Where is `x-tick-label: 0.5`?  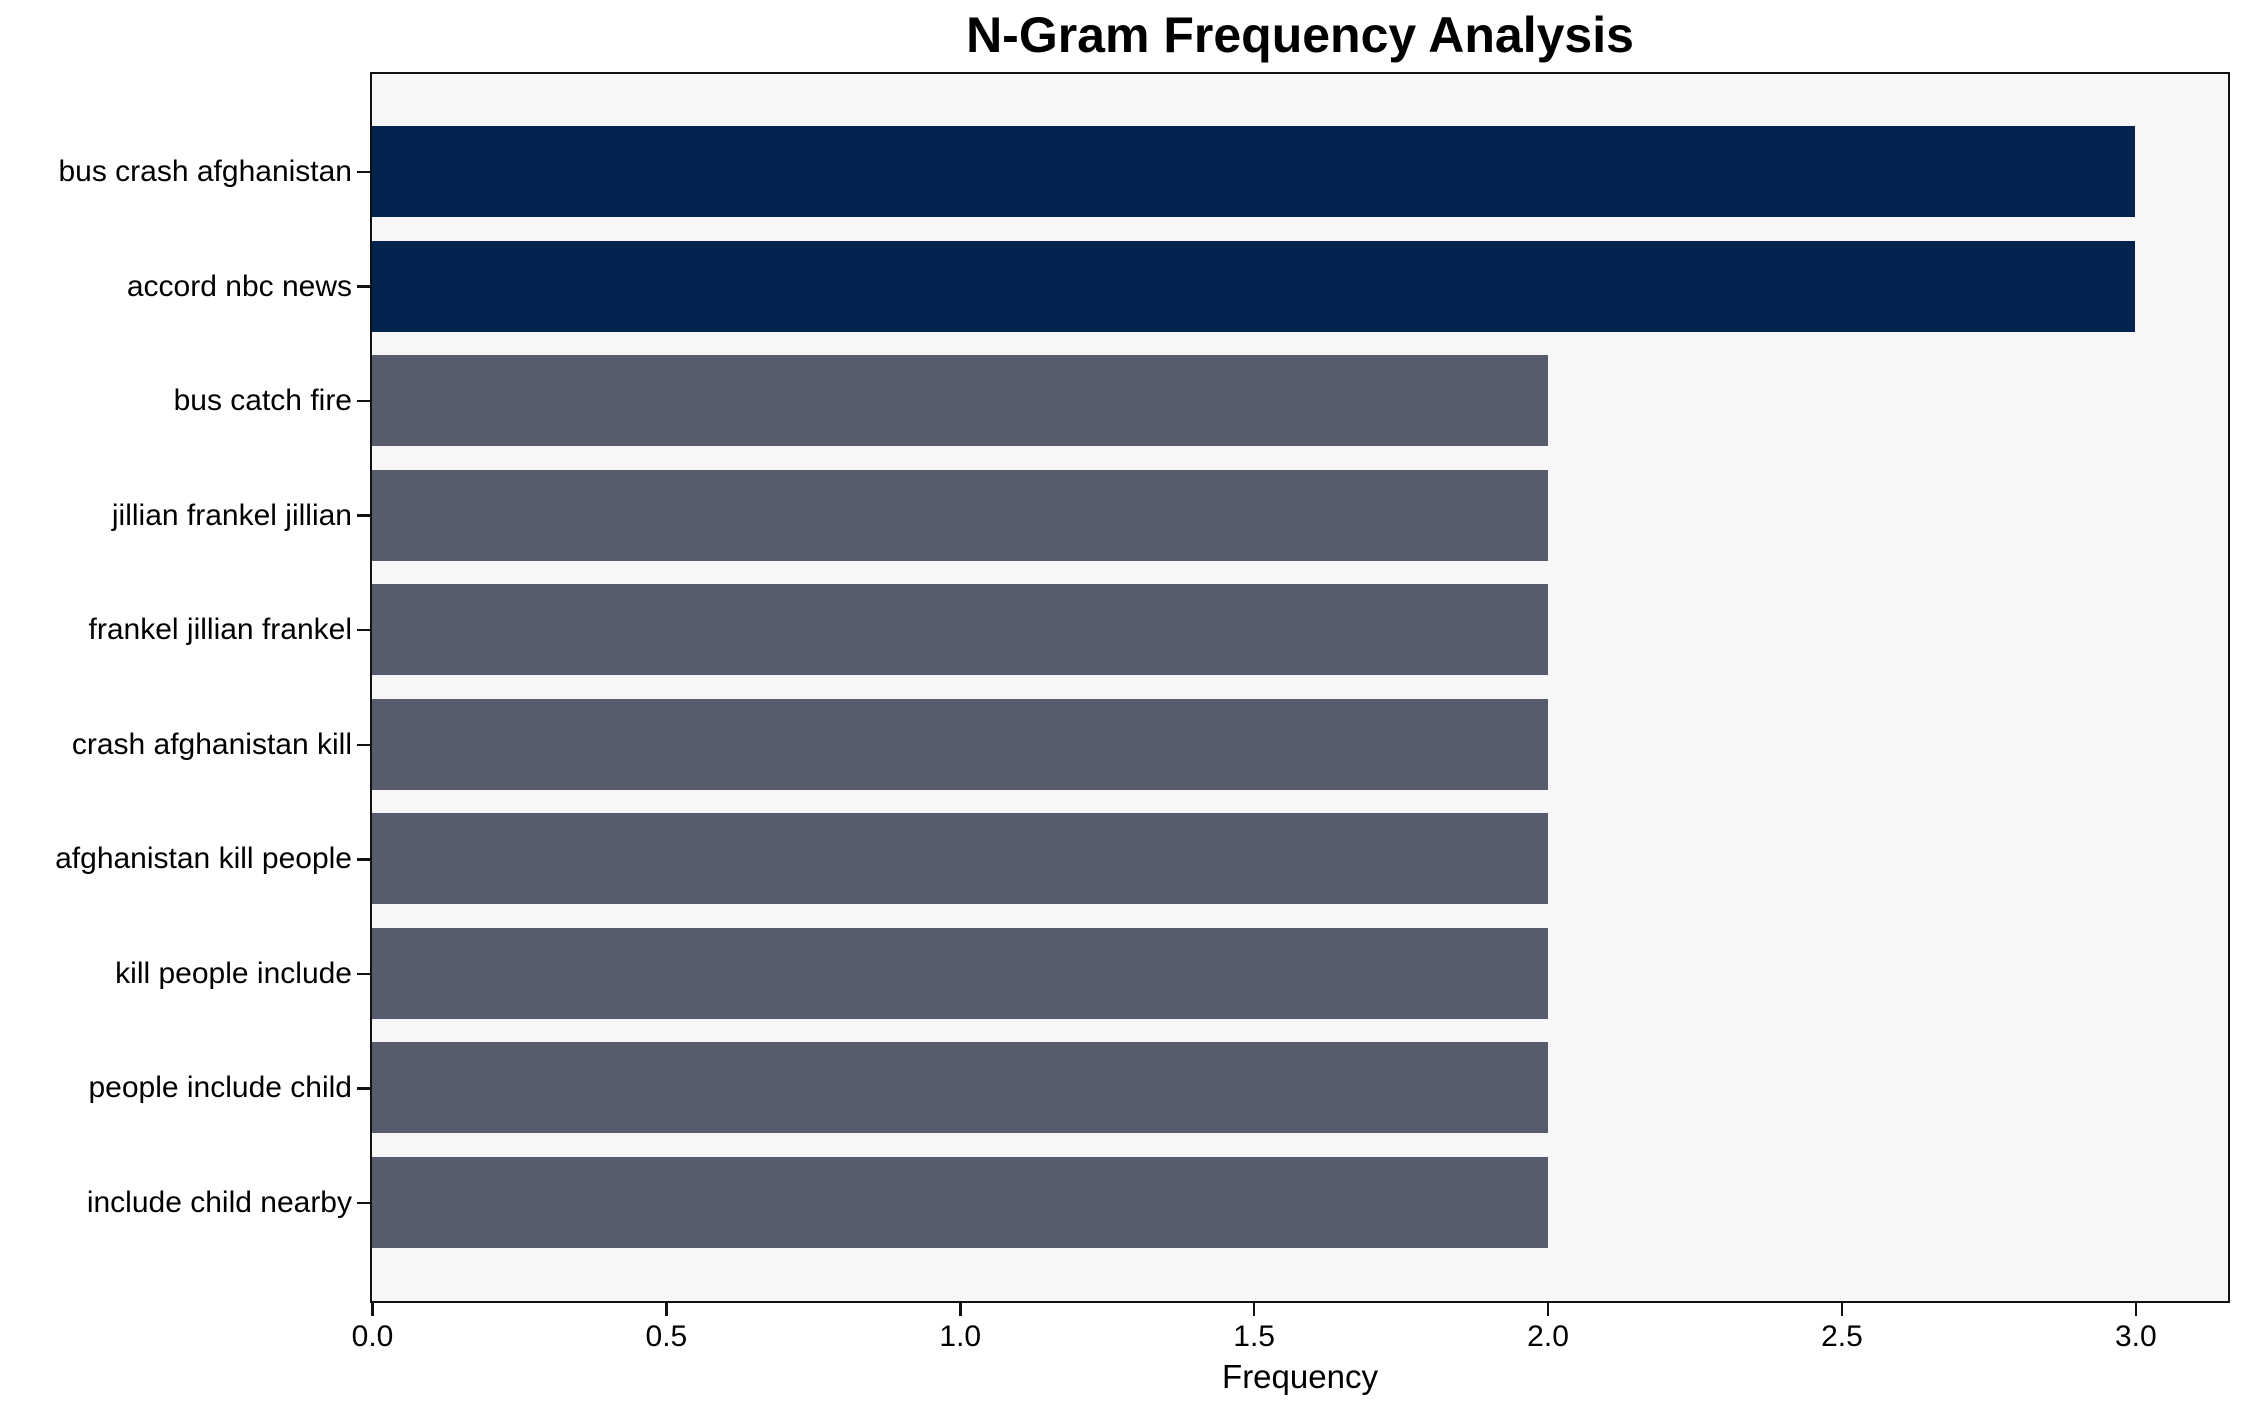
x-tick-label: 0.5 is located at coordinates (666, 1336).